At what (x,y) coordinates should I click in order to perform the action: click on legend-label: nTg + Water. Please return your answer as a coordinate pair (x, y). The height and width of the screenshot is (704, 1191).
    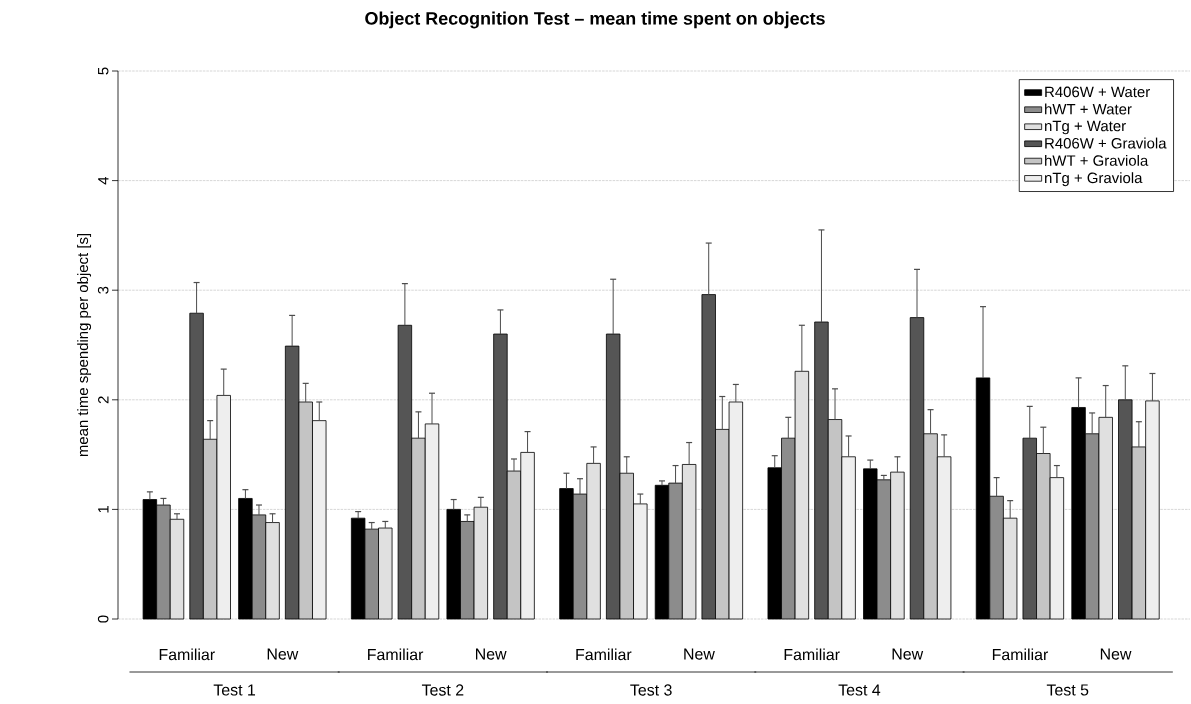
    Looking at the image, I should click on (1085, 127).